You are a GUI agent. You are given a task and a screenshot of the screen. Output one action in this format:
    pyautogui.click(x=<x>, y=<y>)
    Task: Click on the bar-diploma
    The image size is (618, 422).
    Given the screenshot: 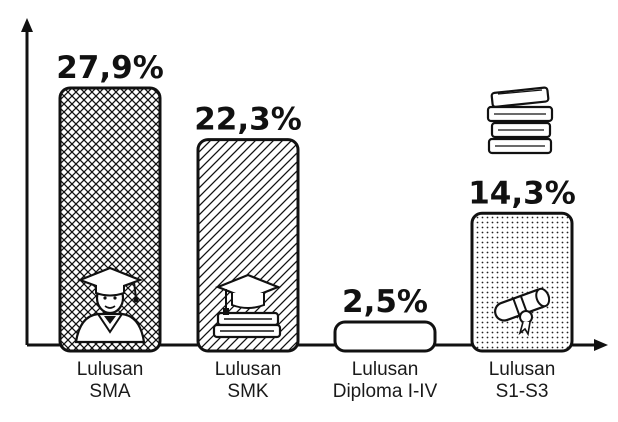 What is the action you would take?
    pyautogui.click(x=385, y=336)
    